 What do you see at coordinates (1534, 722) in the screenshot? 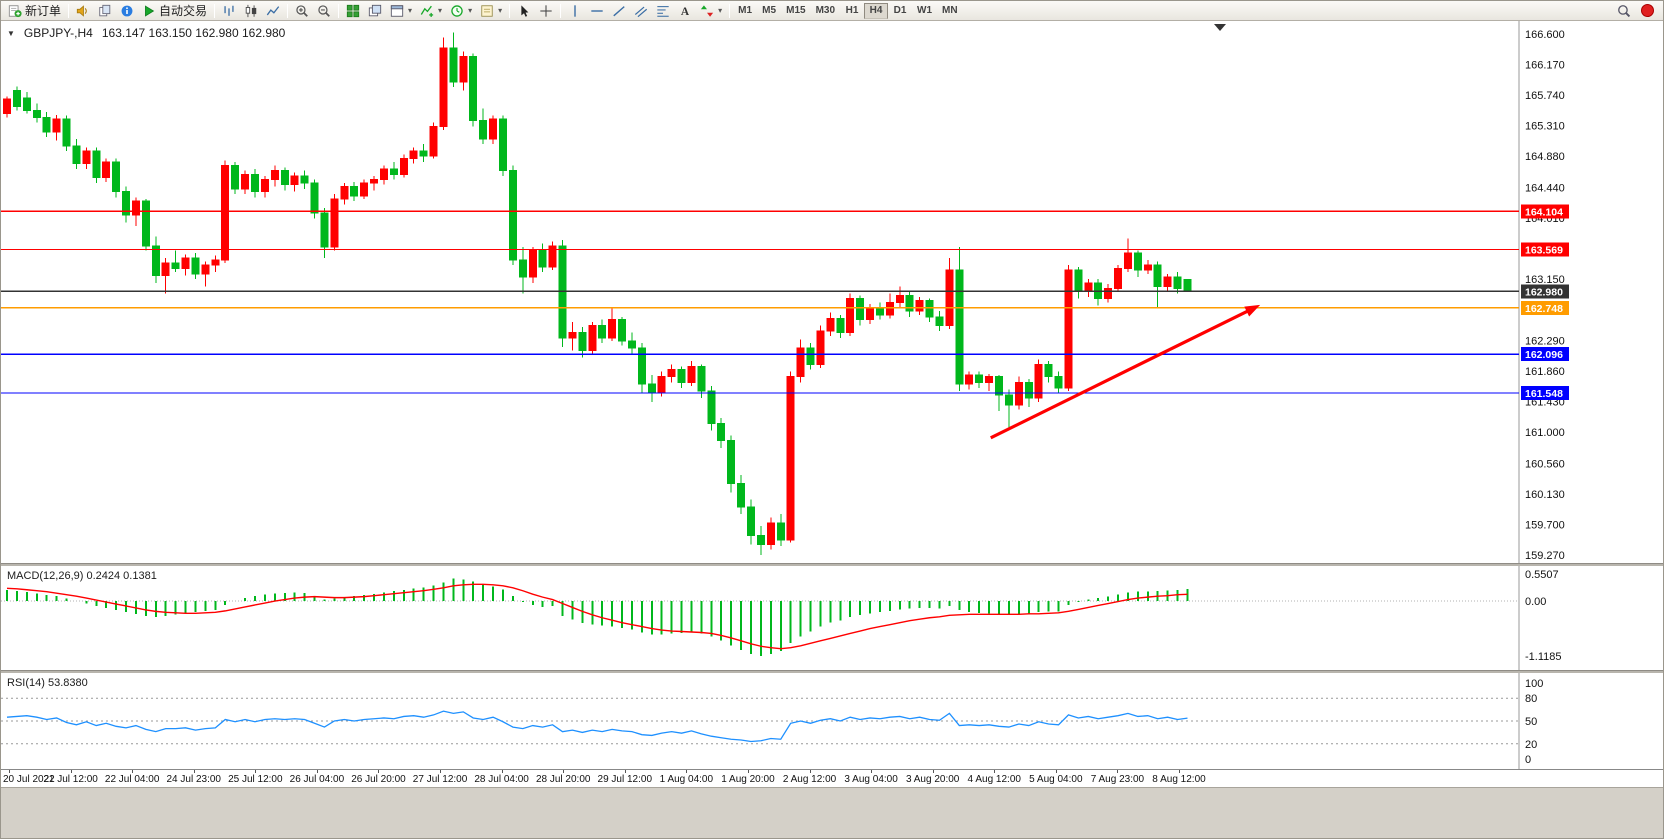
I see `rsi-axis: 100 80 50 20 0` at bounding box center [1534, 722].